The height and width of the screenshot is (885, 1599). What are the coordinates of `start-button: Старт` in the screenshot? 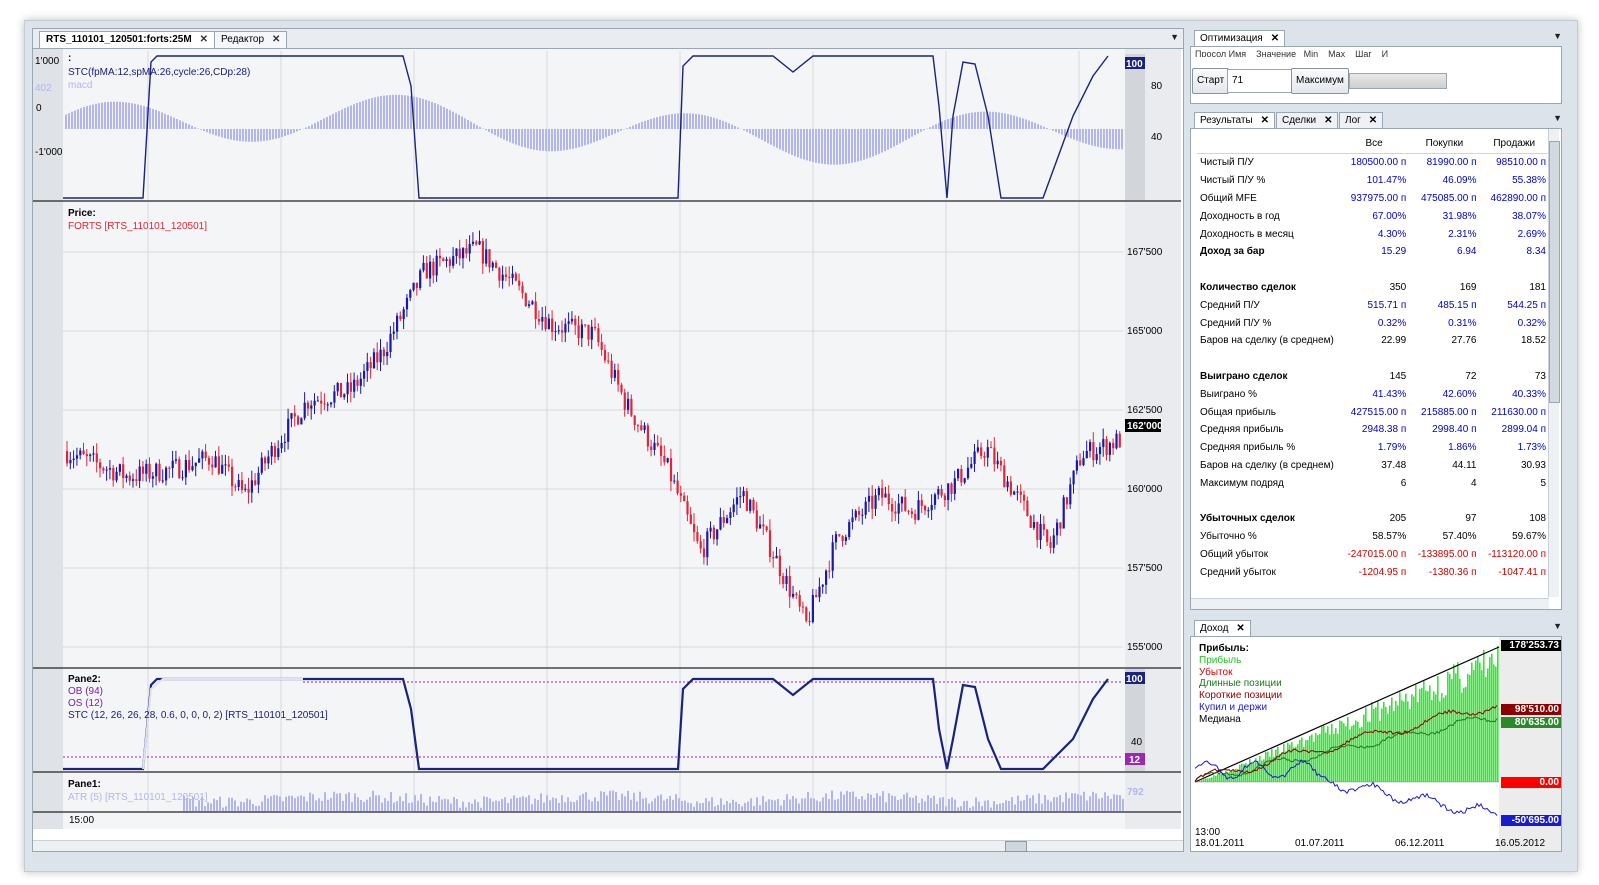 It's located at (1211, 81).